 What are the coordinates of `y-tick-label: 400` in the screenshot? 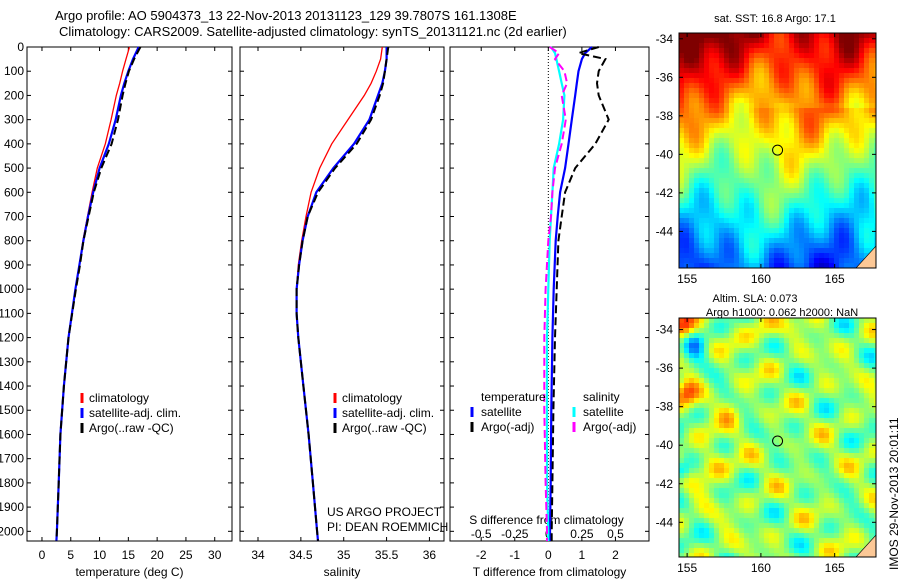 It's located at (14, 144).